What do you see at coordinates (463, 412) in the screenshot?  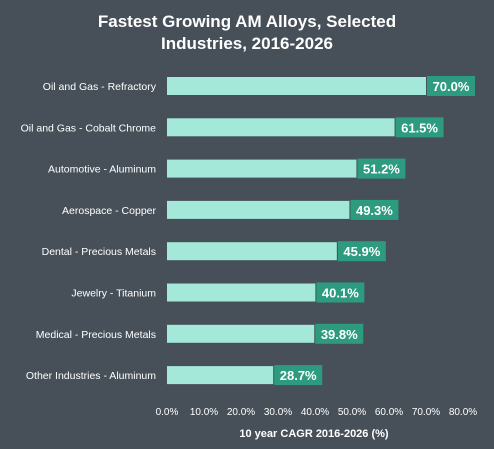 I see `x-tick-label: 80.0%` at bounding box center [463, 412].